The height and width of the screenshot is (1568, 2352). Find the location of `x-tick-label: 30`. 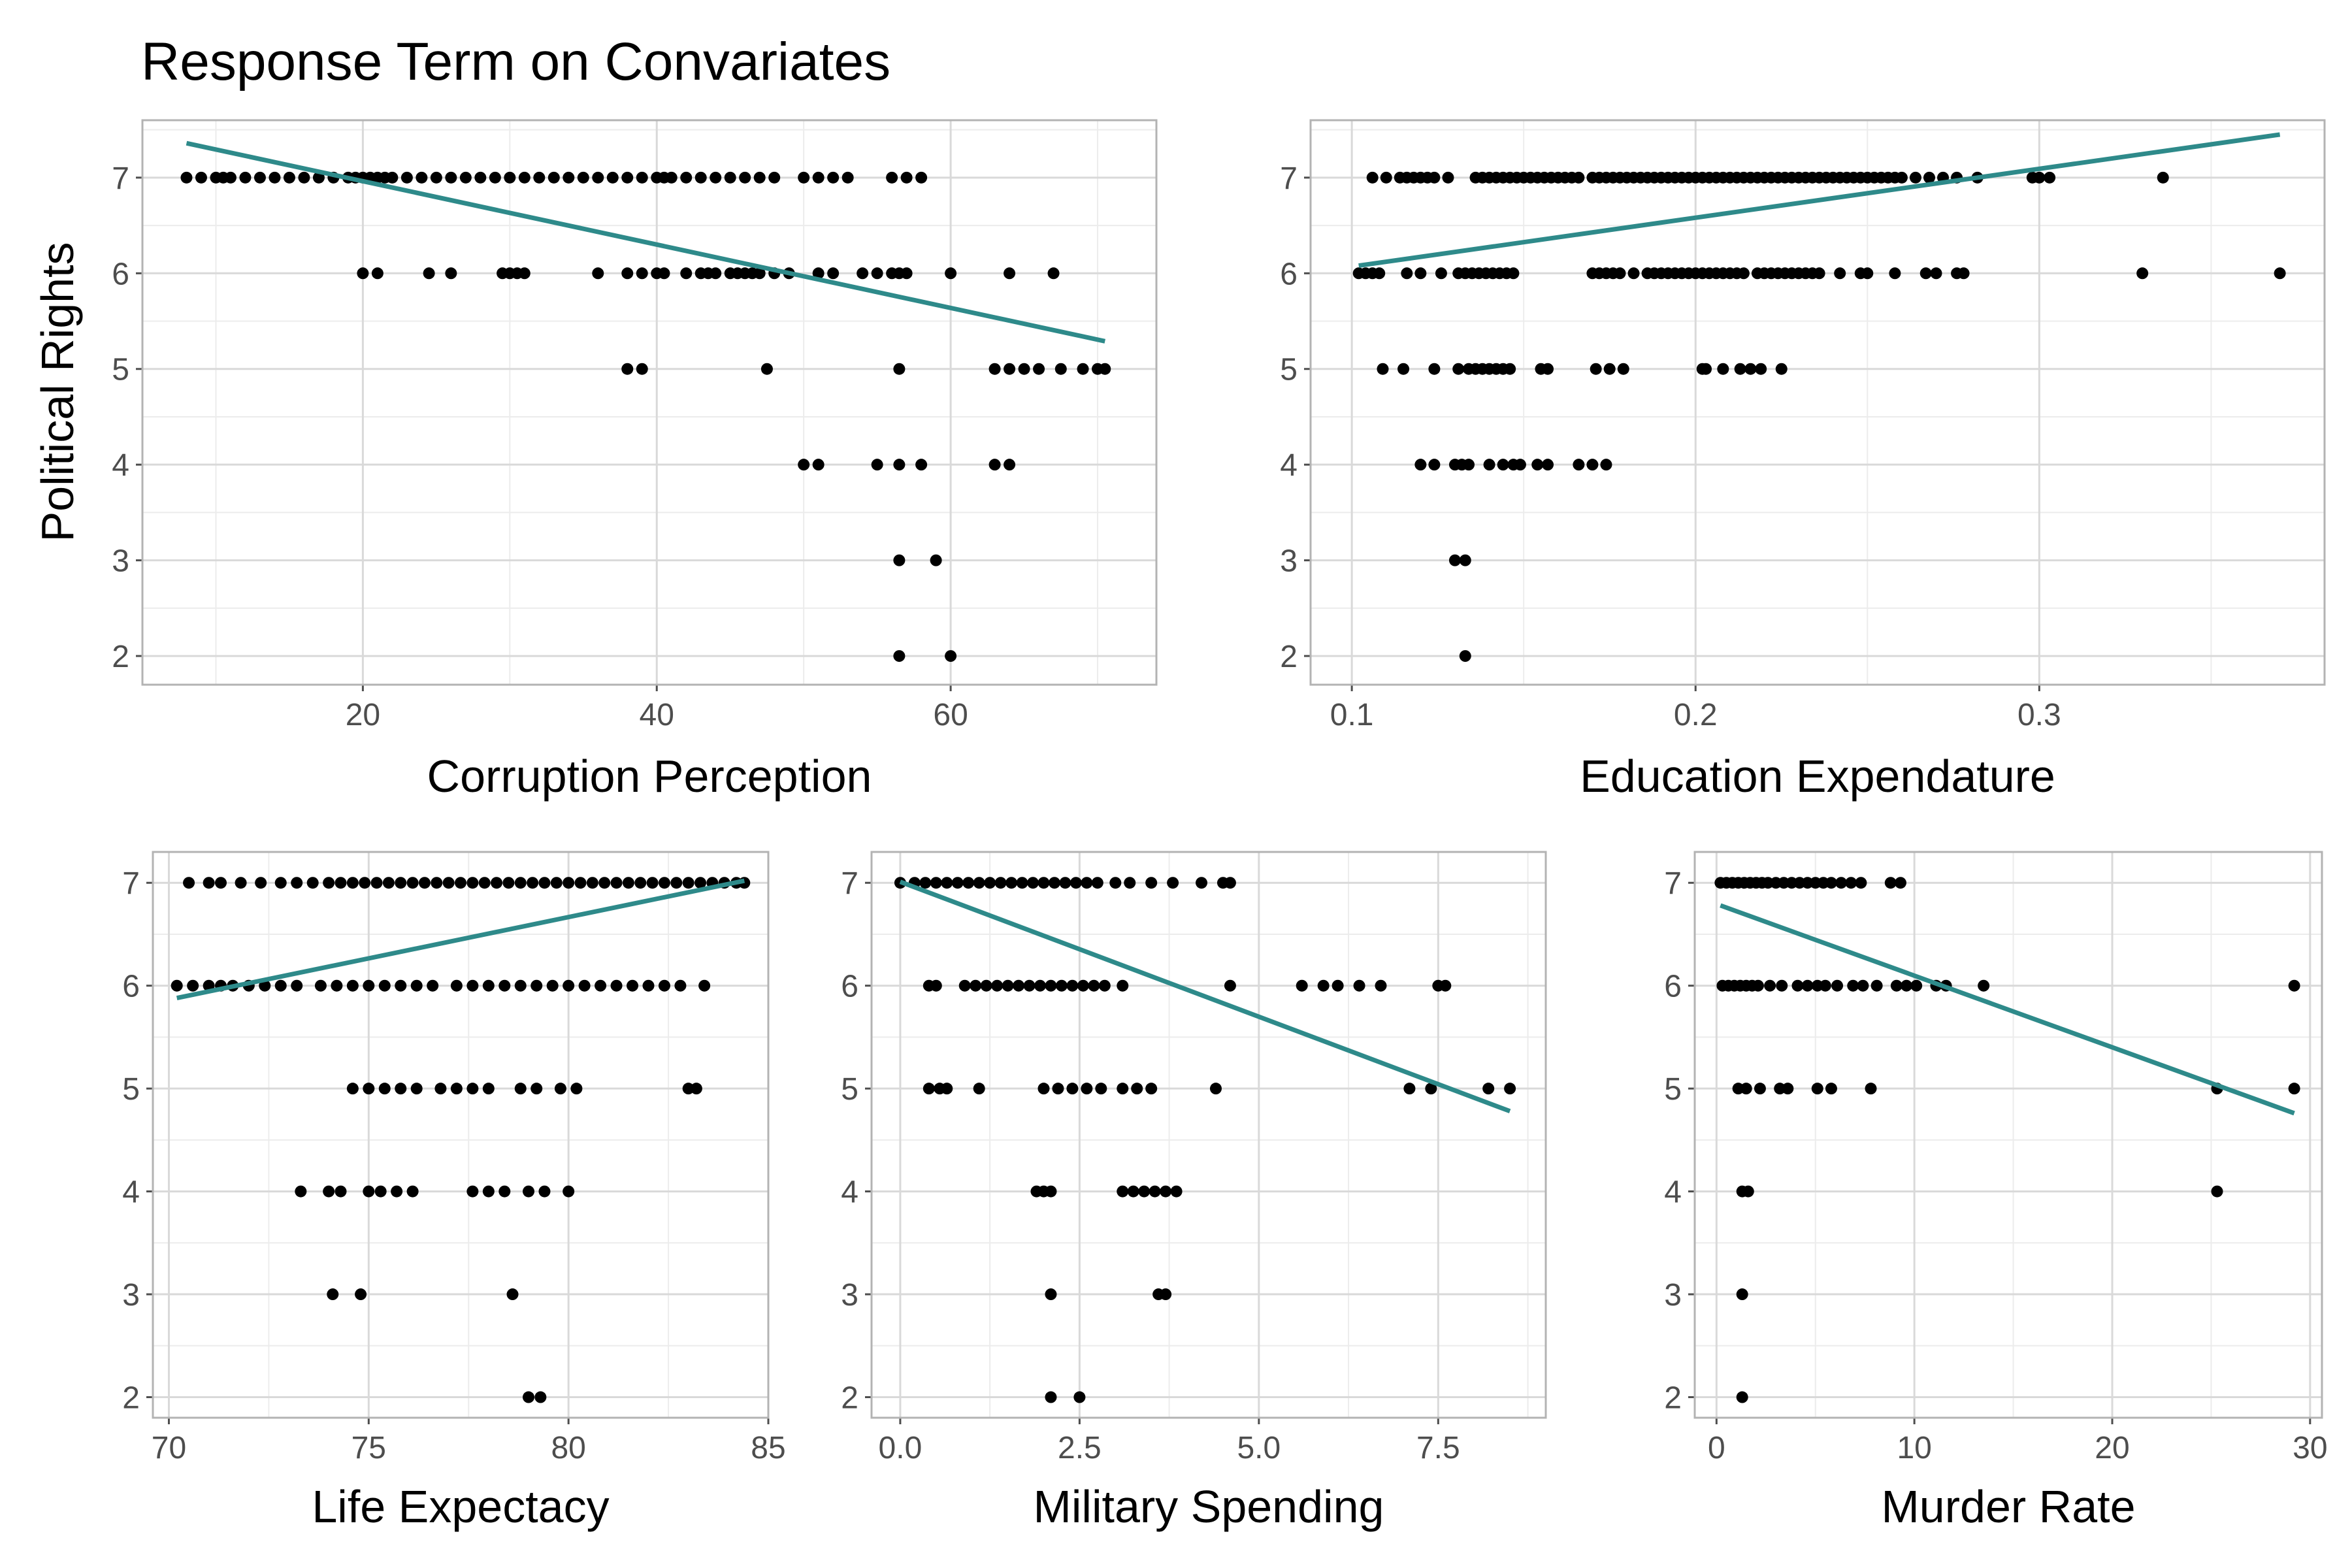

x-tick-label: 30 is located at coordinates (2310, 1448).